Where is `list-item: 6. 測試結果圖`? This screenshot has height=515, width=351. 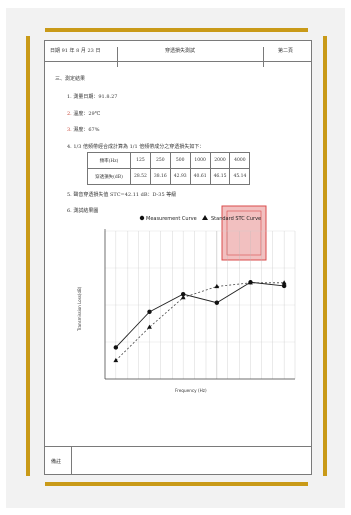 list-item: 6. 測試結果圖 is located at coordinates (83, 211).